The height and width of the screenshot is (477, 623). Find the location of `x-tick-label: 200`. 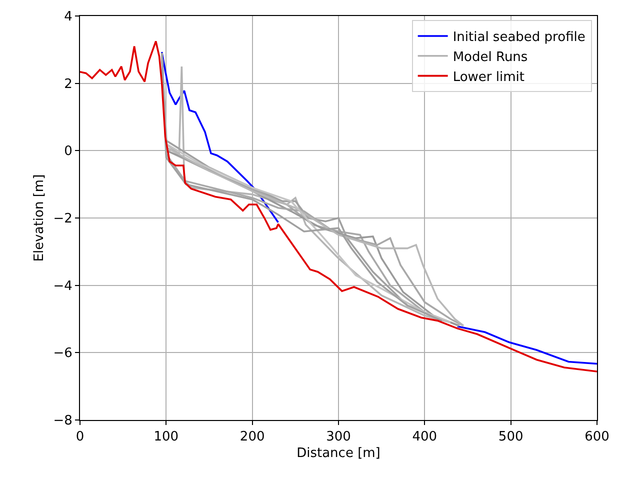

x-tick-label: 200 is located at coordinates (252, 437).